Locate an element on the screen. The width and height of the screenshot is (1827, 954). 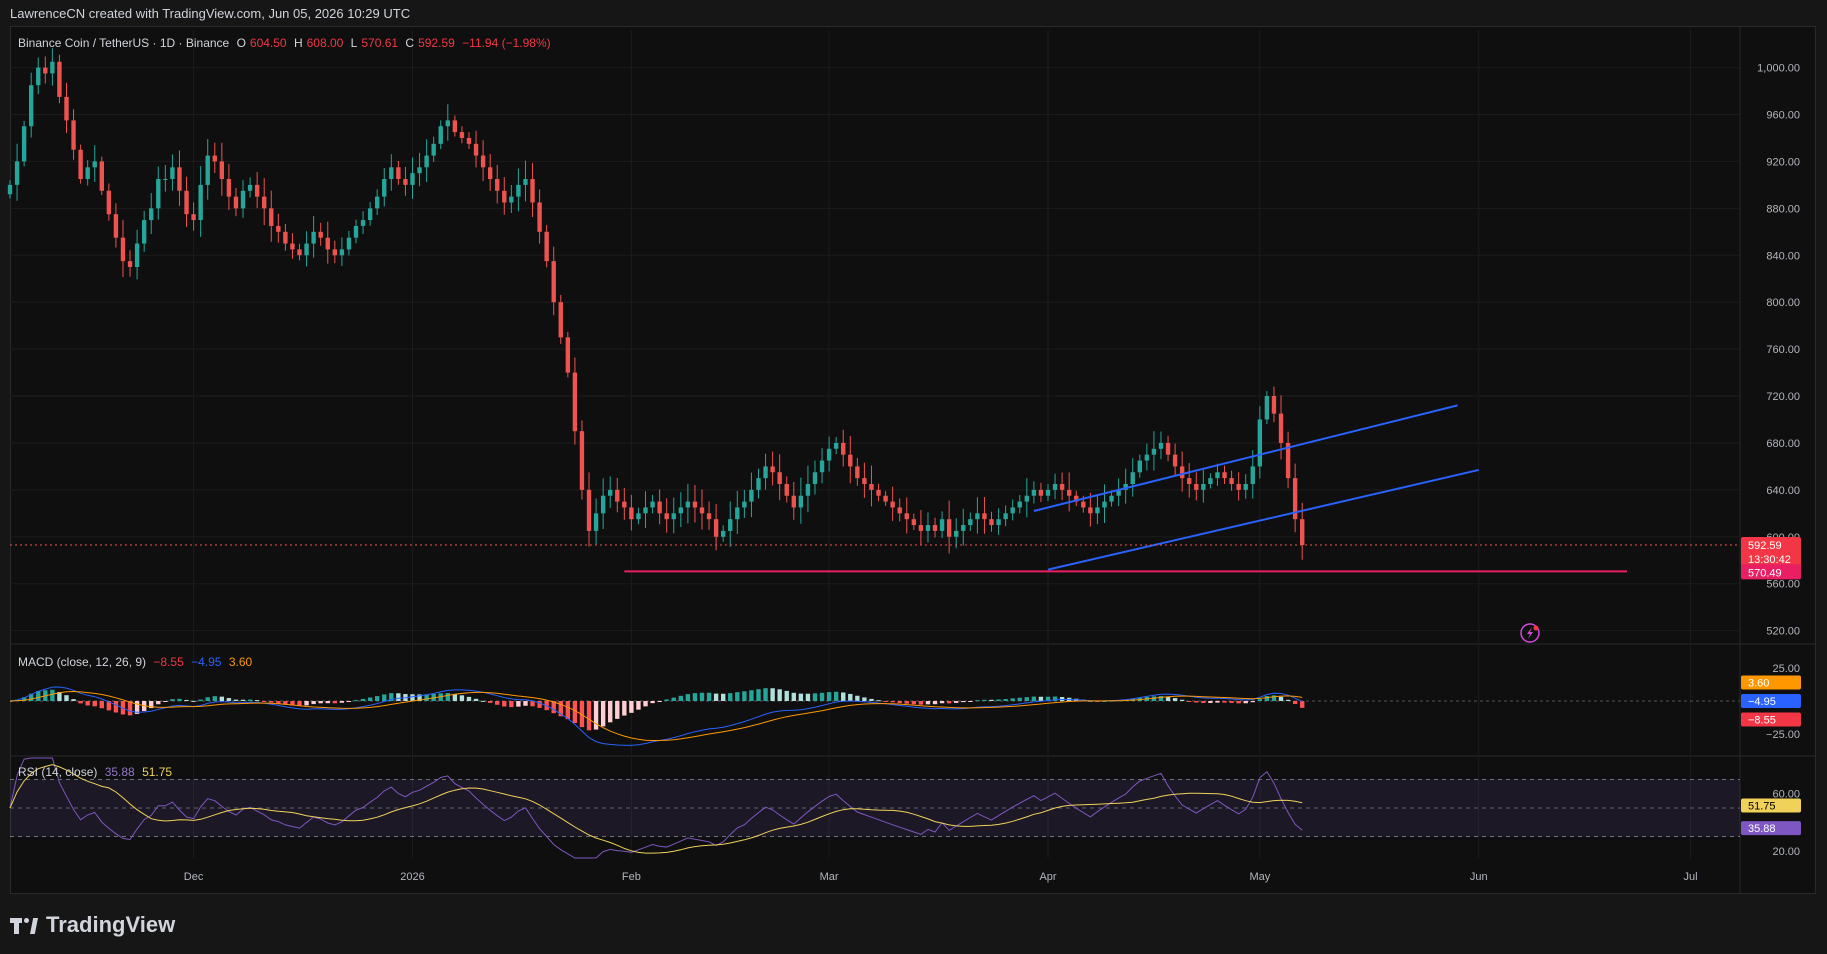
last-price-badge-text: 592.59 is located at coordinates (1765, 546).